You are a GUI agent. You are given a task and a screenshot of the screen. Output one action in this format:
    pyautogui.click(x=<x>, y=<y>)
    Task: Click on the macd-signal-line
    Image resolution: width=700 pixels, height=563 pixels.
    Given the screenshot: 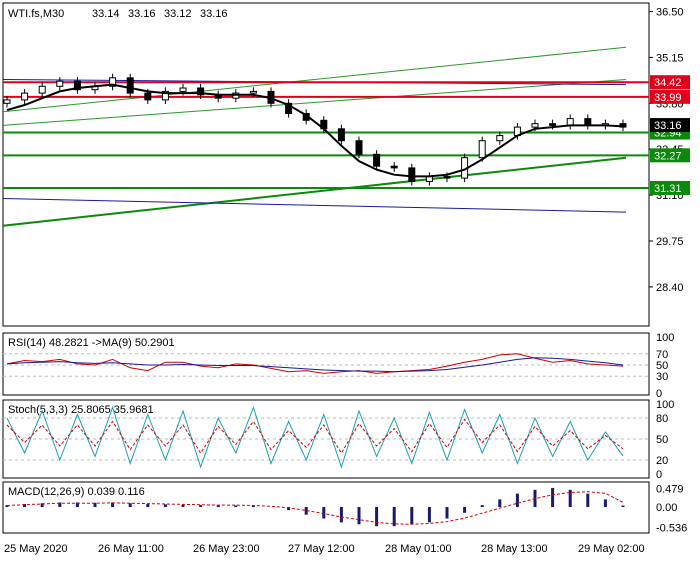 What is the action you would take?
    pyautogui.click(x=315, y=508)
    